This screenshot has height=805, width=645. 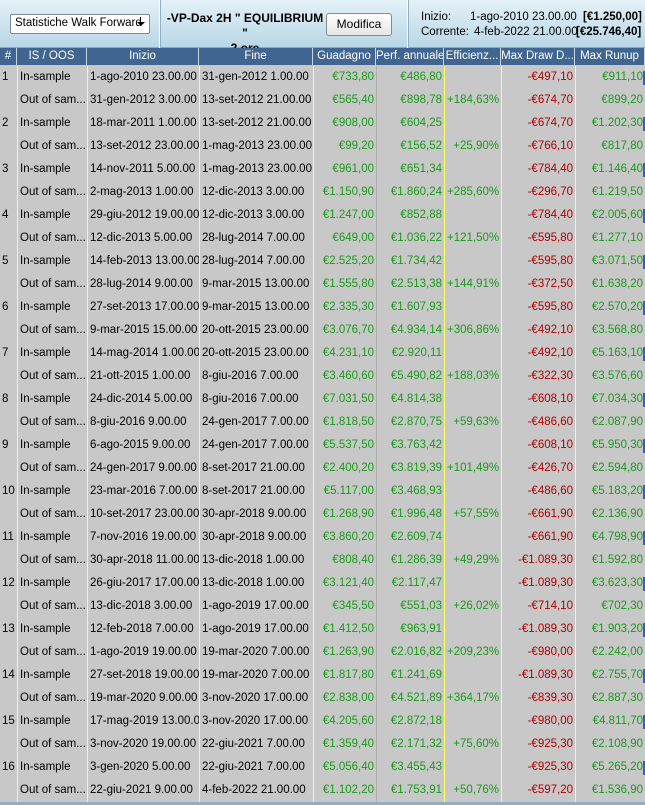 I want to click on row-number: 16, so click(x=8, y=767).